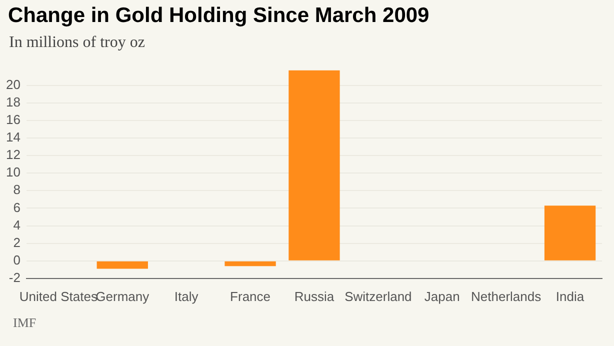 This screenshot has width=614, height=346. What do you see at coordinates (250, 296) in the screenshot?
I see `x-tick-label: France` at bounding box center [250, 296].